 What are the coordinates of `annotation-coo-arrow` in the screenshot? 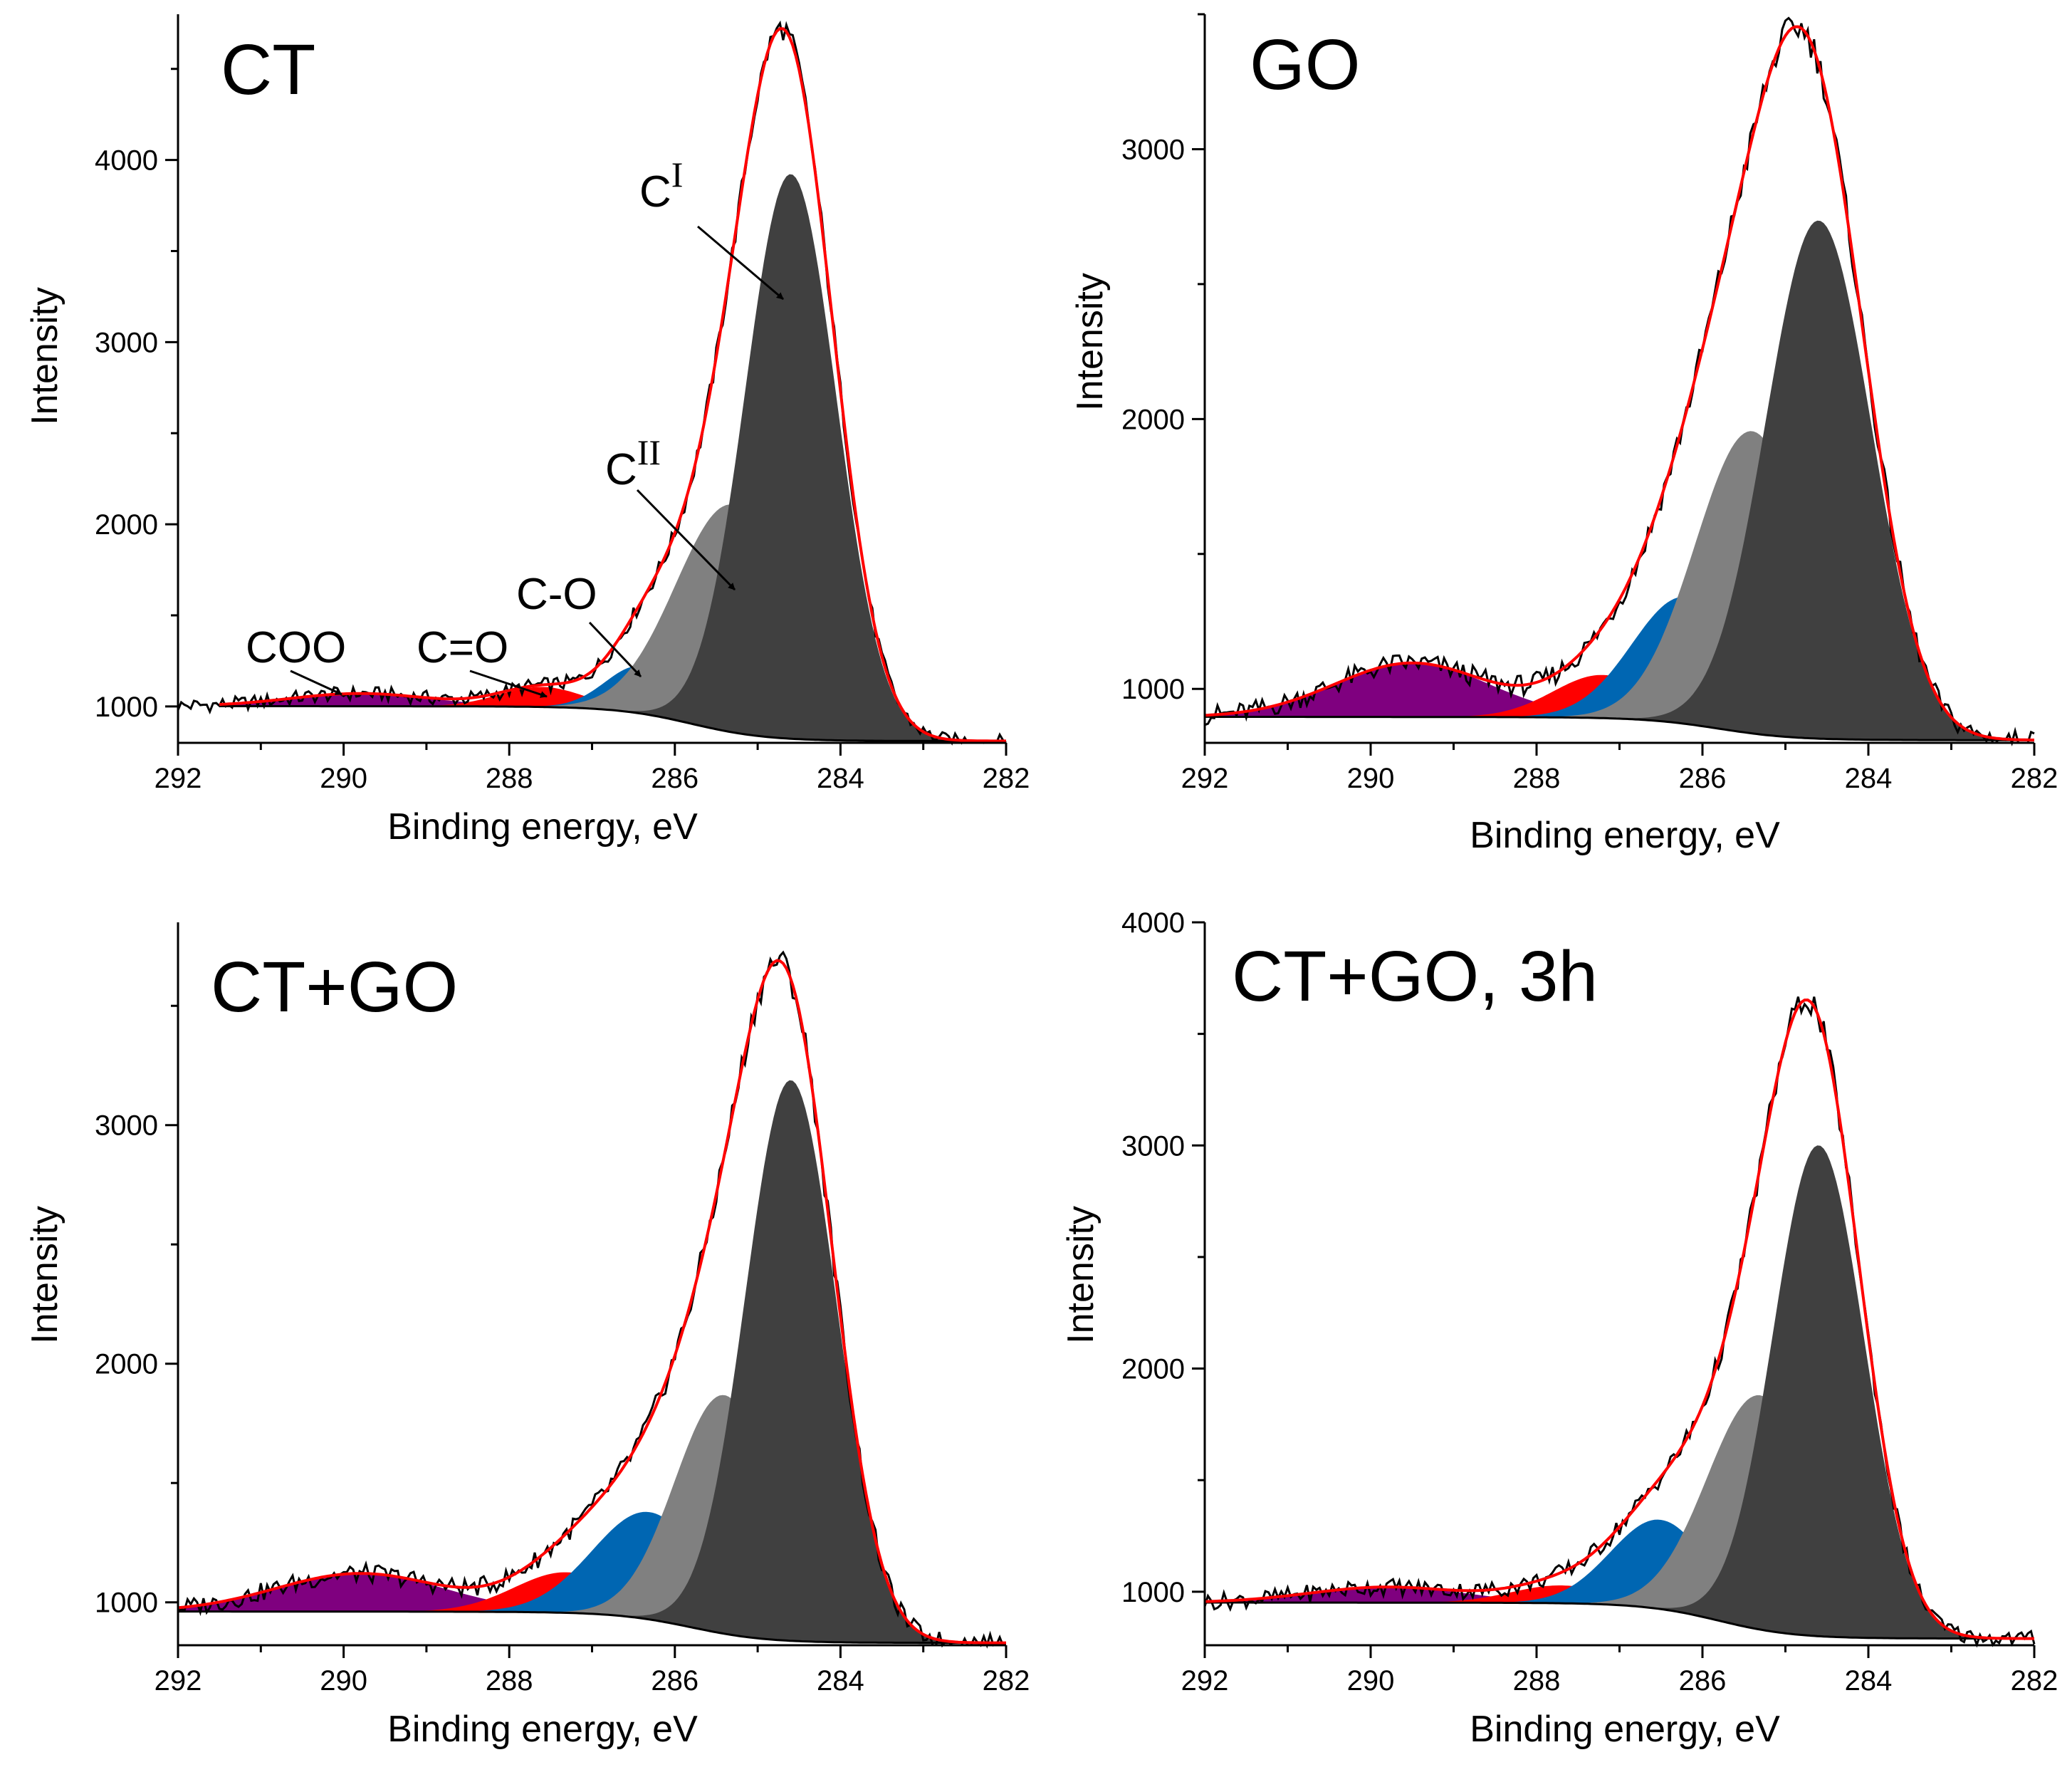 It's located at (316, 682).